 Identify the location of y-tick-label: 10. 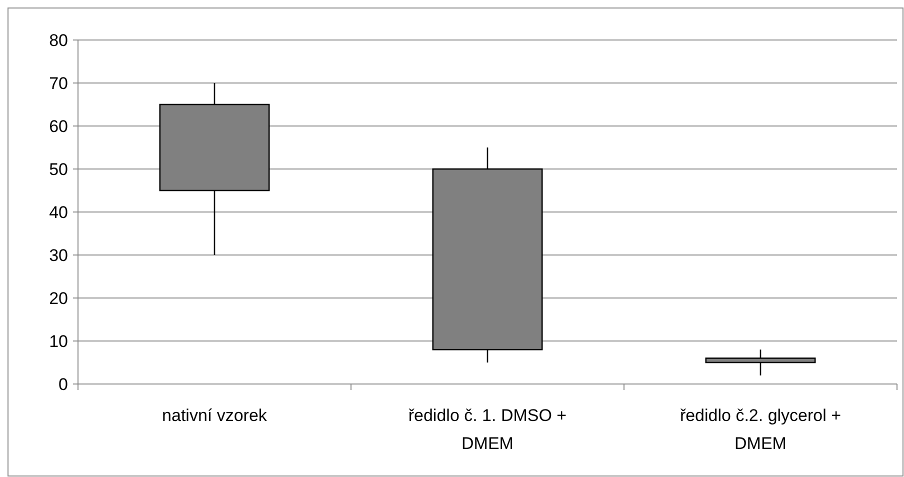
(58, 341).